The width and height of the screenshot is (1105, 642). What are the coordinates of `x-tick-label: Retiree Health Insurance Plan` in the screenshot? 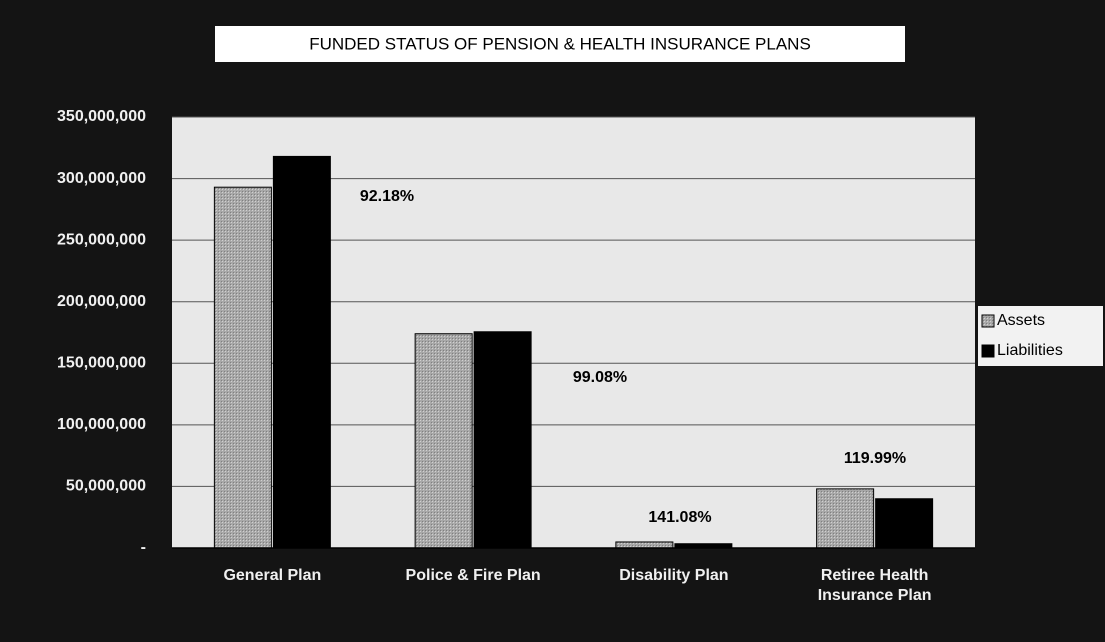 It's located at (874, 585).